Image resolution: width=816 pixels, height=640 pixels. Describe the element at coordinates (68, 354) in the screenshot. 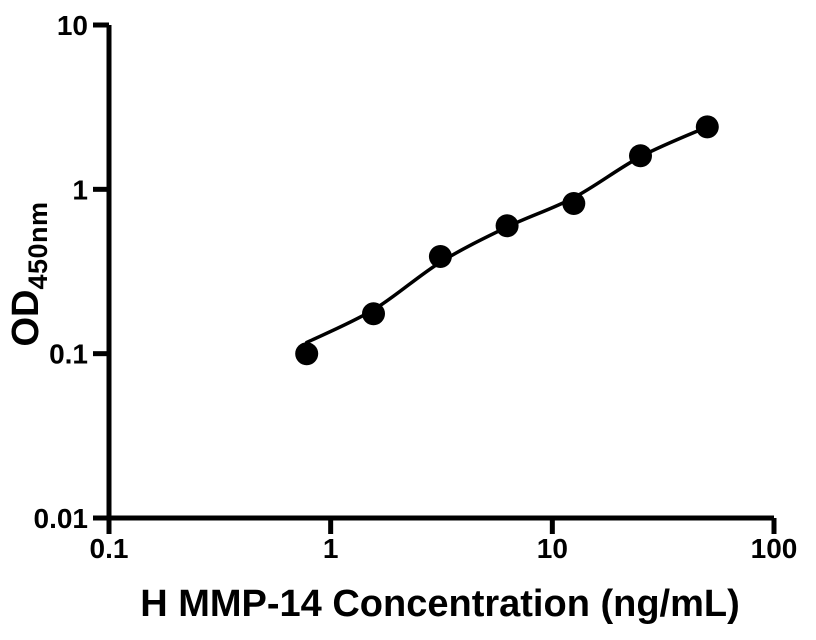

I see `y-tick-label: 0.1` at that location.